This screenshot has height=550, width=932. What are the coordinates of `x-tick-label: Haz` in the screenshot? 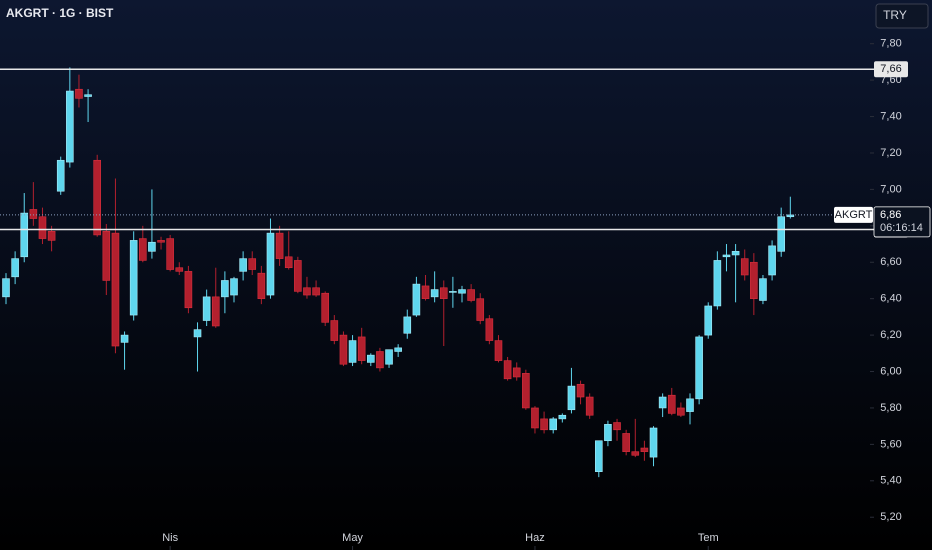 It's located at (535, 538).